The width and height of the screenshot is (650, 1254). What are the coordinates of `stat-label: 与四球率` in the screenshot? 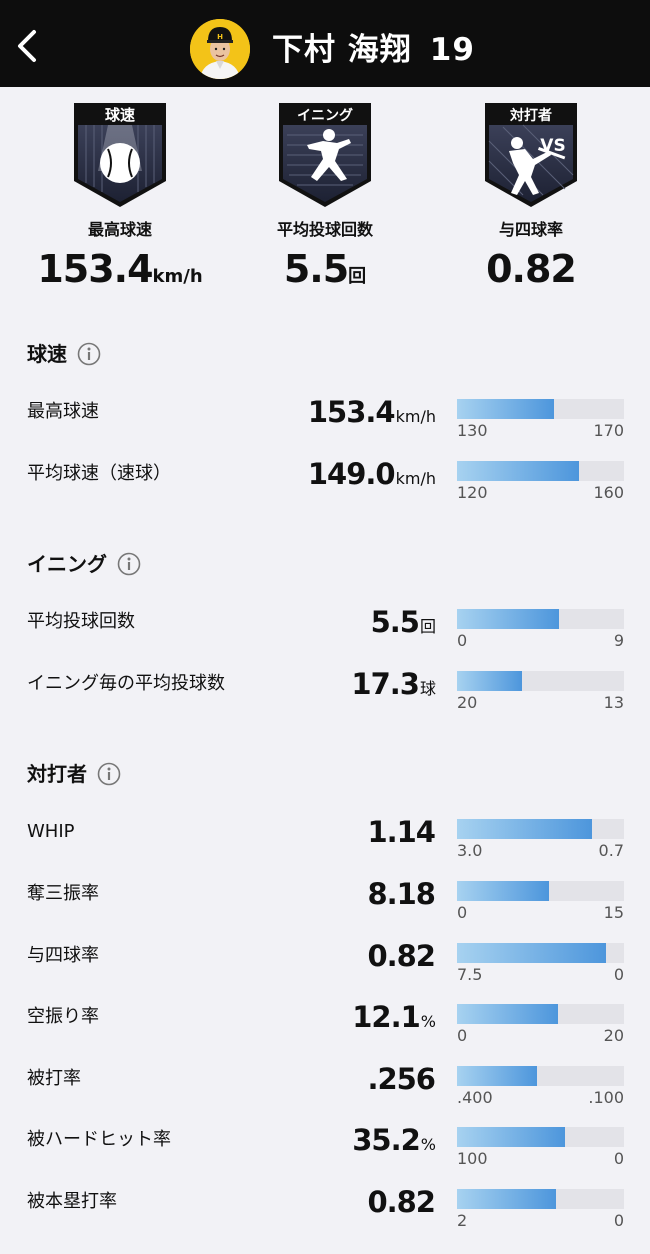 It's located at (63, 955).